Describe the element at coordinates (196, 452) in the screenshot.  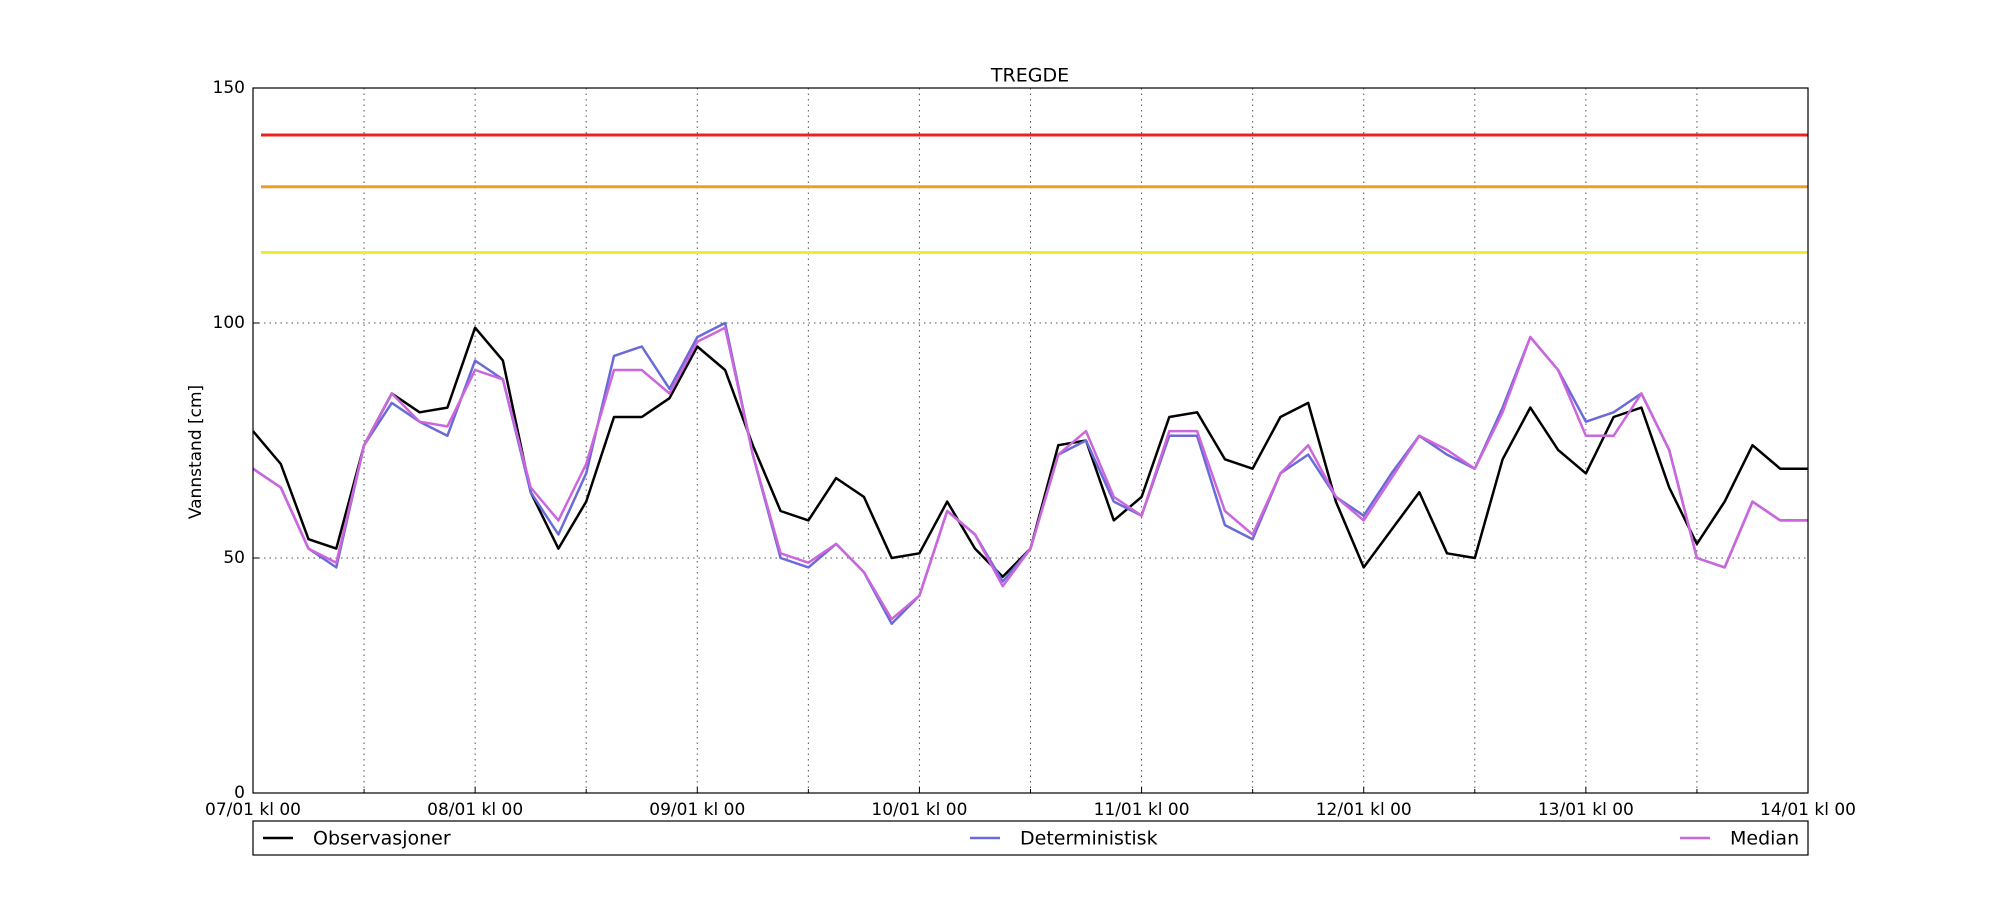
I see `y-axis-label: Vannstand [cm]` at that location.